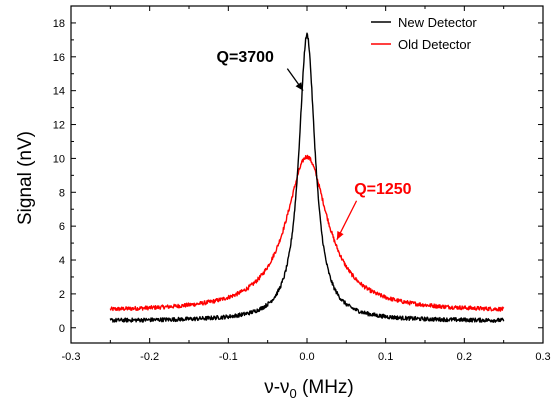  I want to click on annotation-text: Q=3700, so click(245, 57).